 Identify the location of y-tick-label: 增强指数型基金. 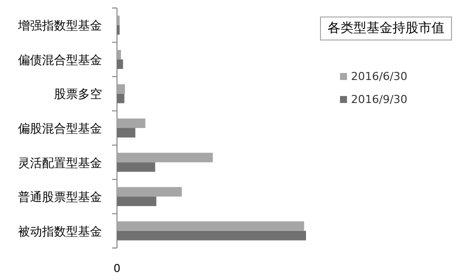
(59, 25).